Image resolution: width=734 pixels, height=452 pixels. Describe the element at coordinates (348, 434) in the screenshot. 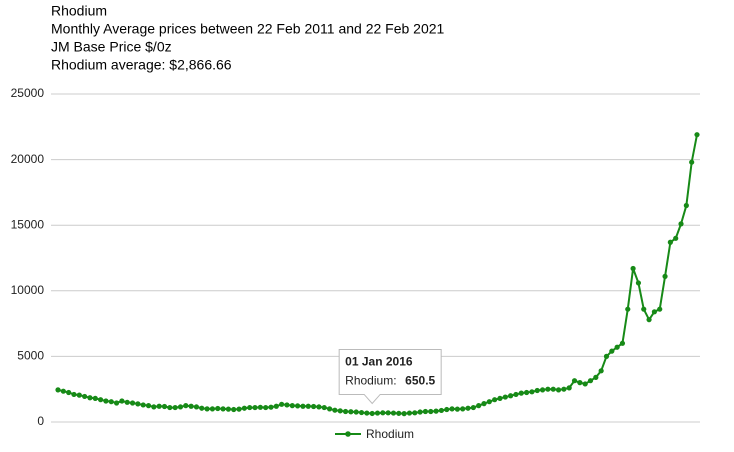

I see `legend-marker` at that location.